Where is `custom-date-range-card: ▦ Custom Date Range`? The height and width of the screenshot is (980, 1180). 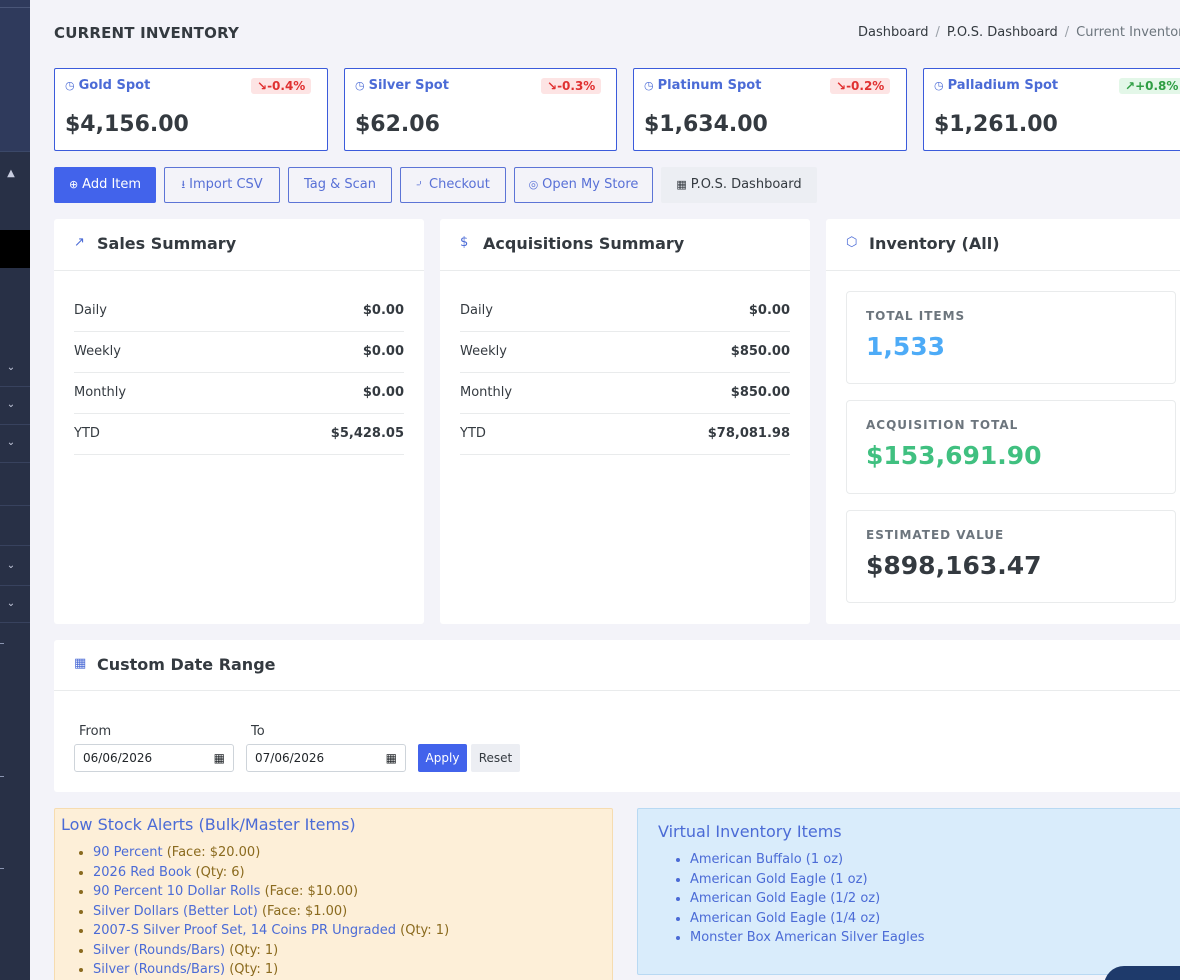 custom-date-range-card: ▦ Custom Date Range is located at coordinates (617, 716).